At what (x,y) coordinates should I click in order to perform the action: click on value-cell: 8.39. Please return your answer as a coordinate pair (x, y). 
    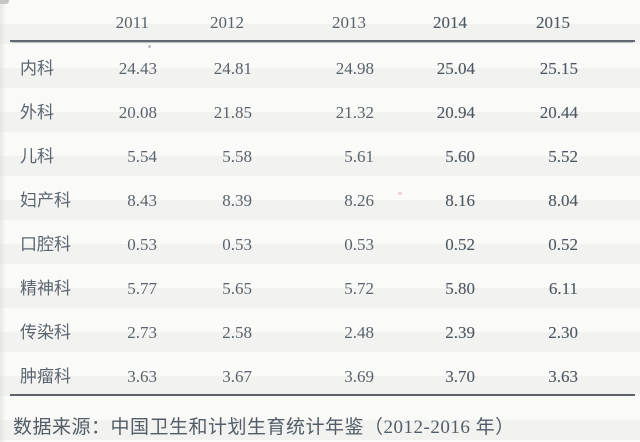
    Looking at the image, I should click on (237, 200).